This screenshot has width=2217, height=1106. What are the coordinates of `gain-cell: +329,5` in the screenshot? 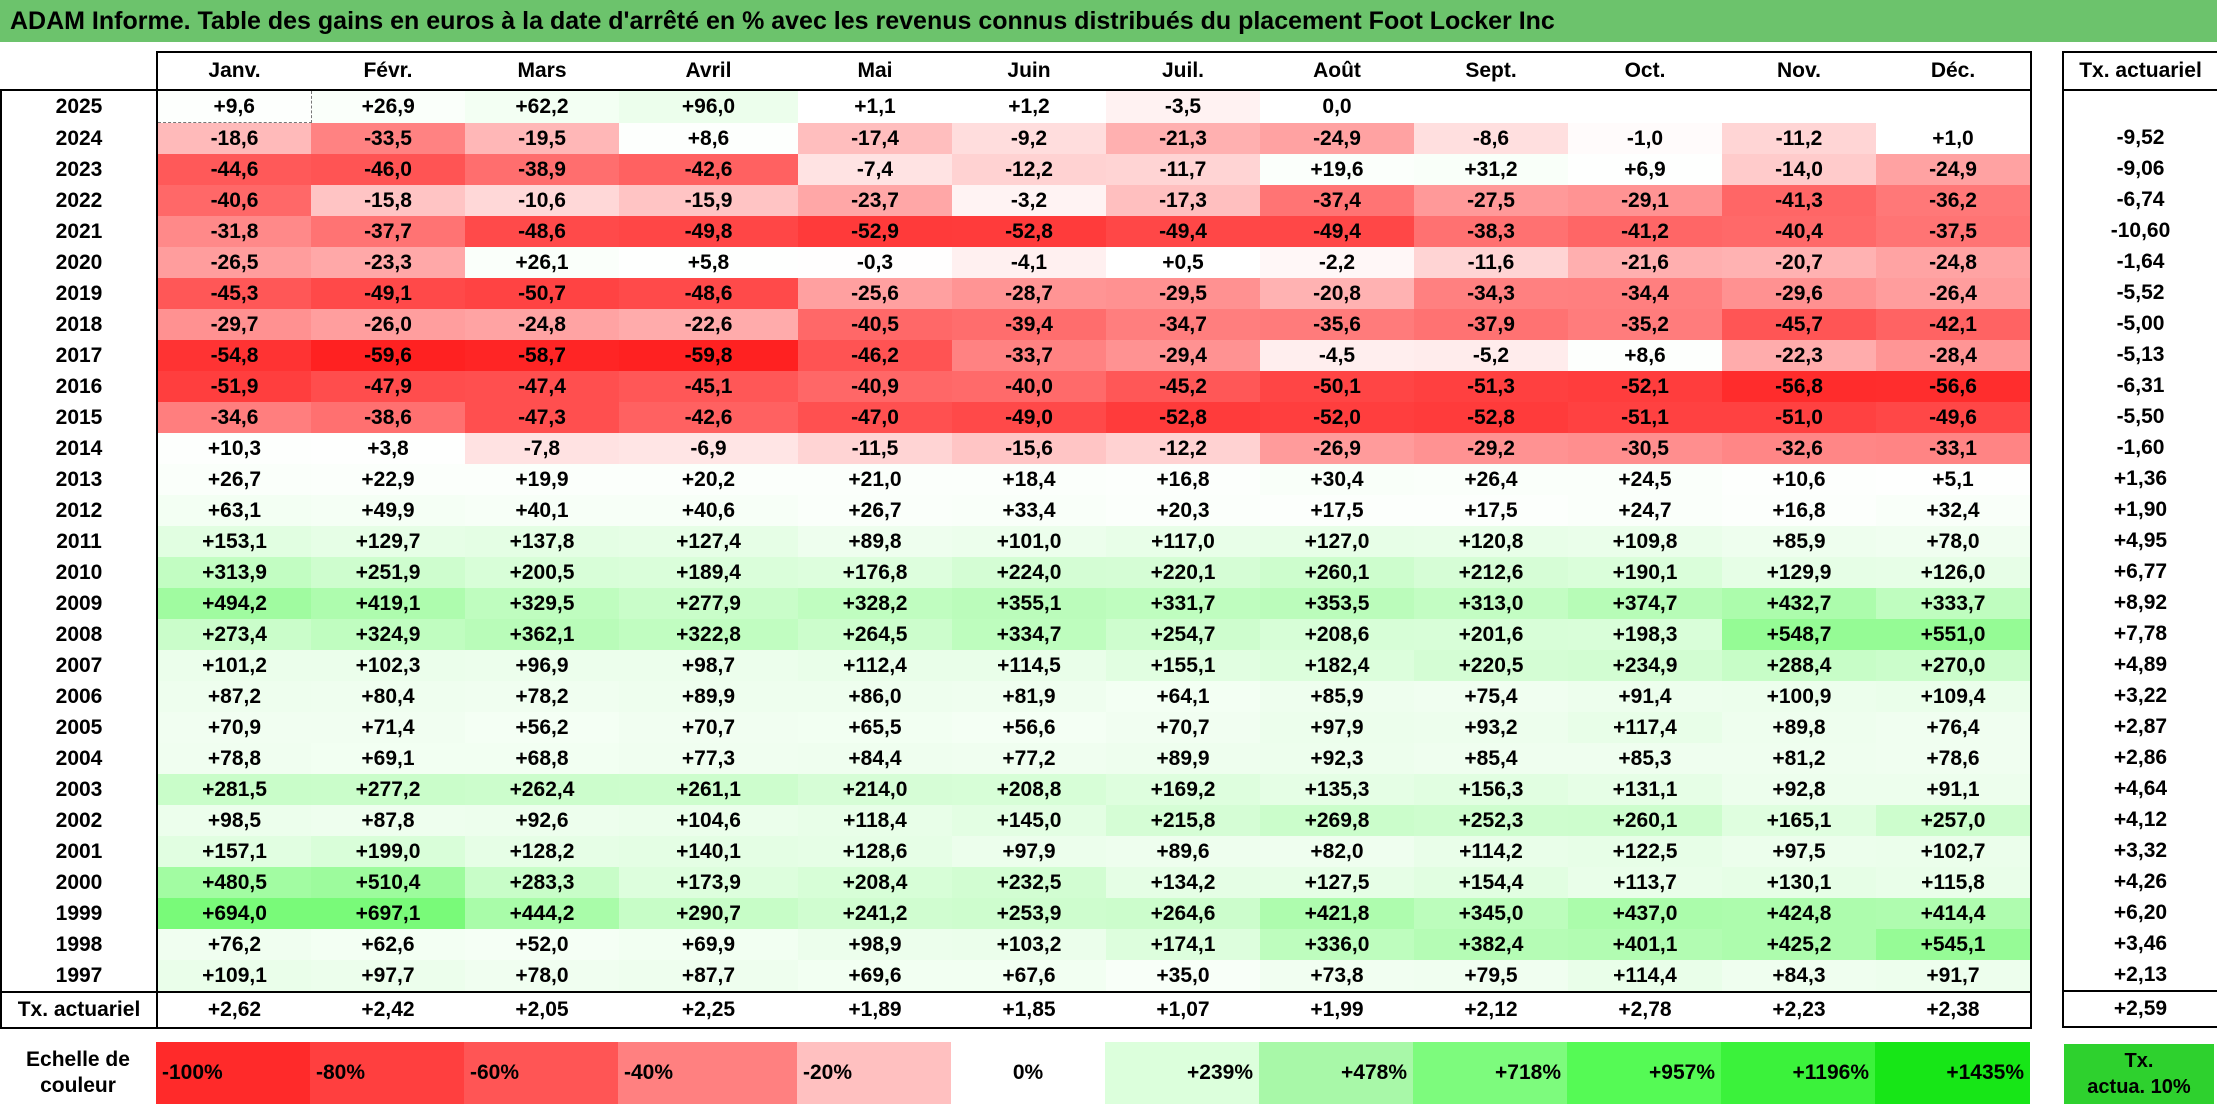 It's located at (542, 603).